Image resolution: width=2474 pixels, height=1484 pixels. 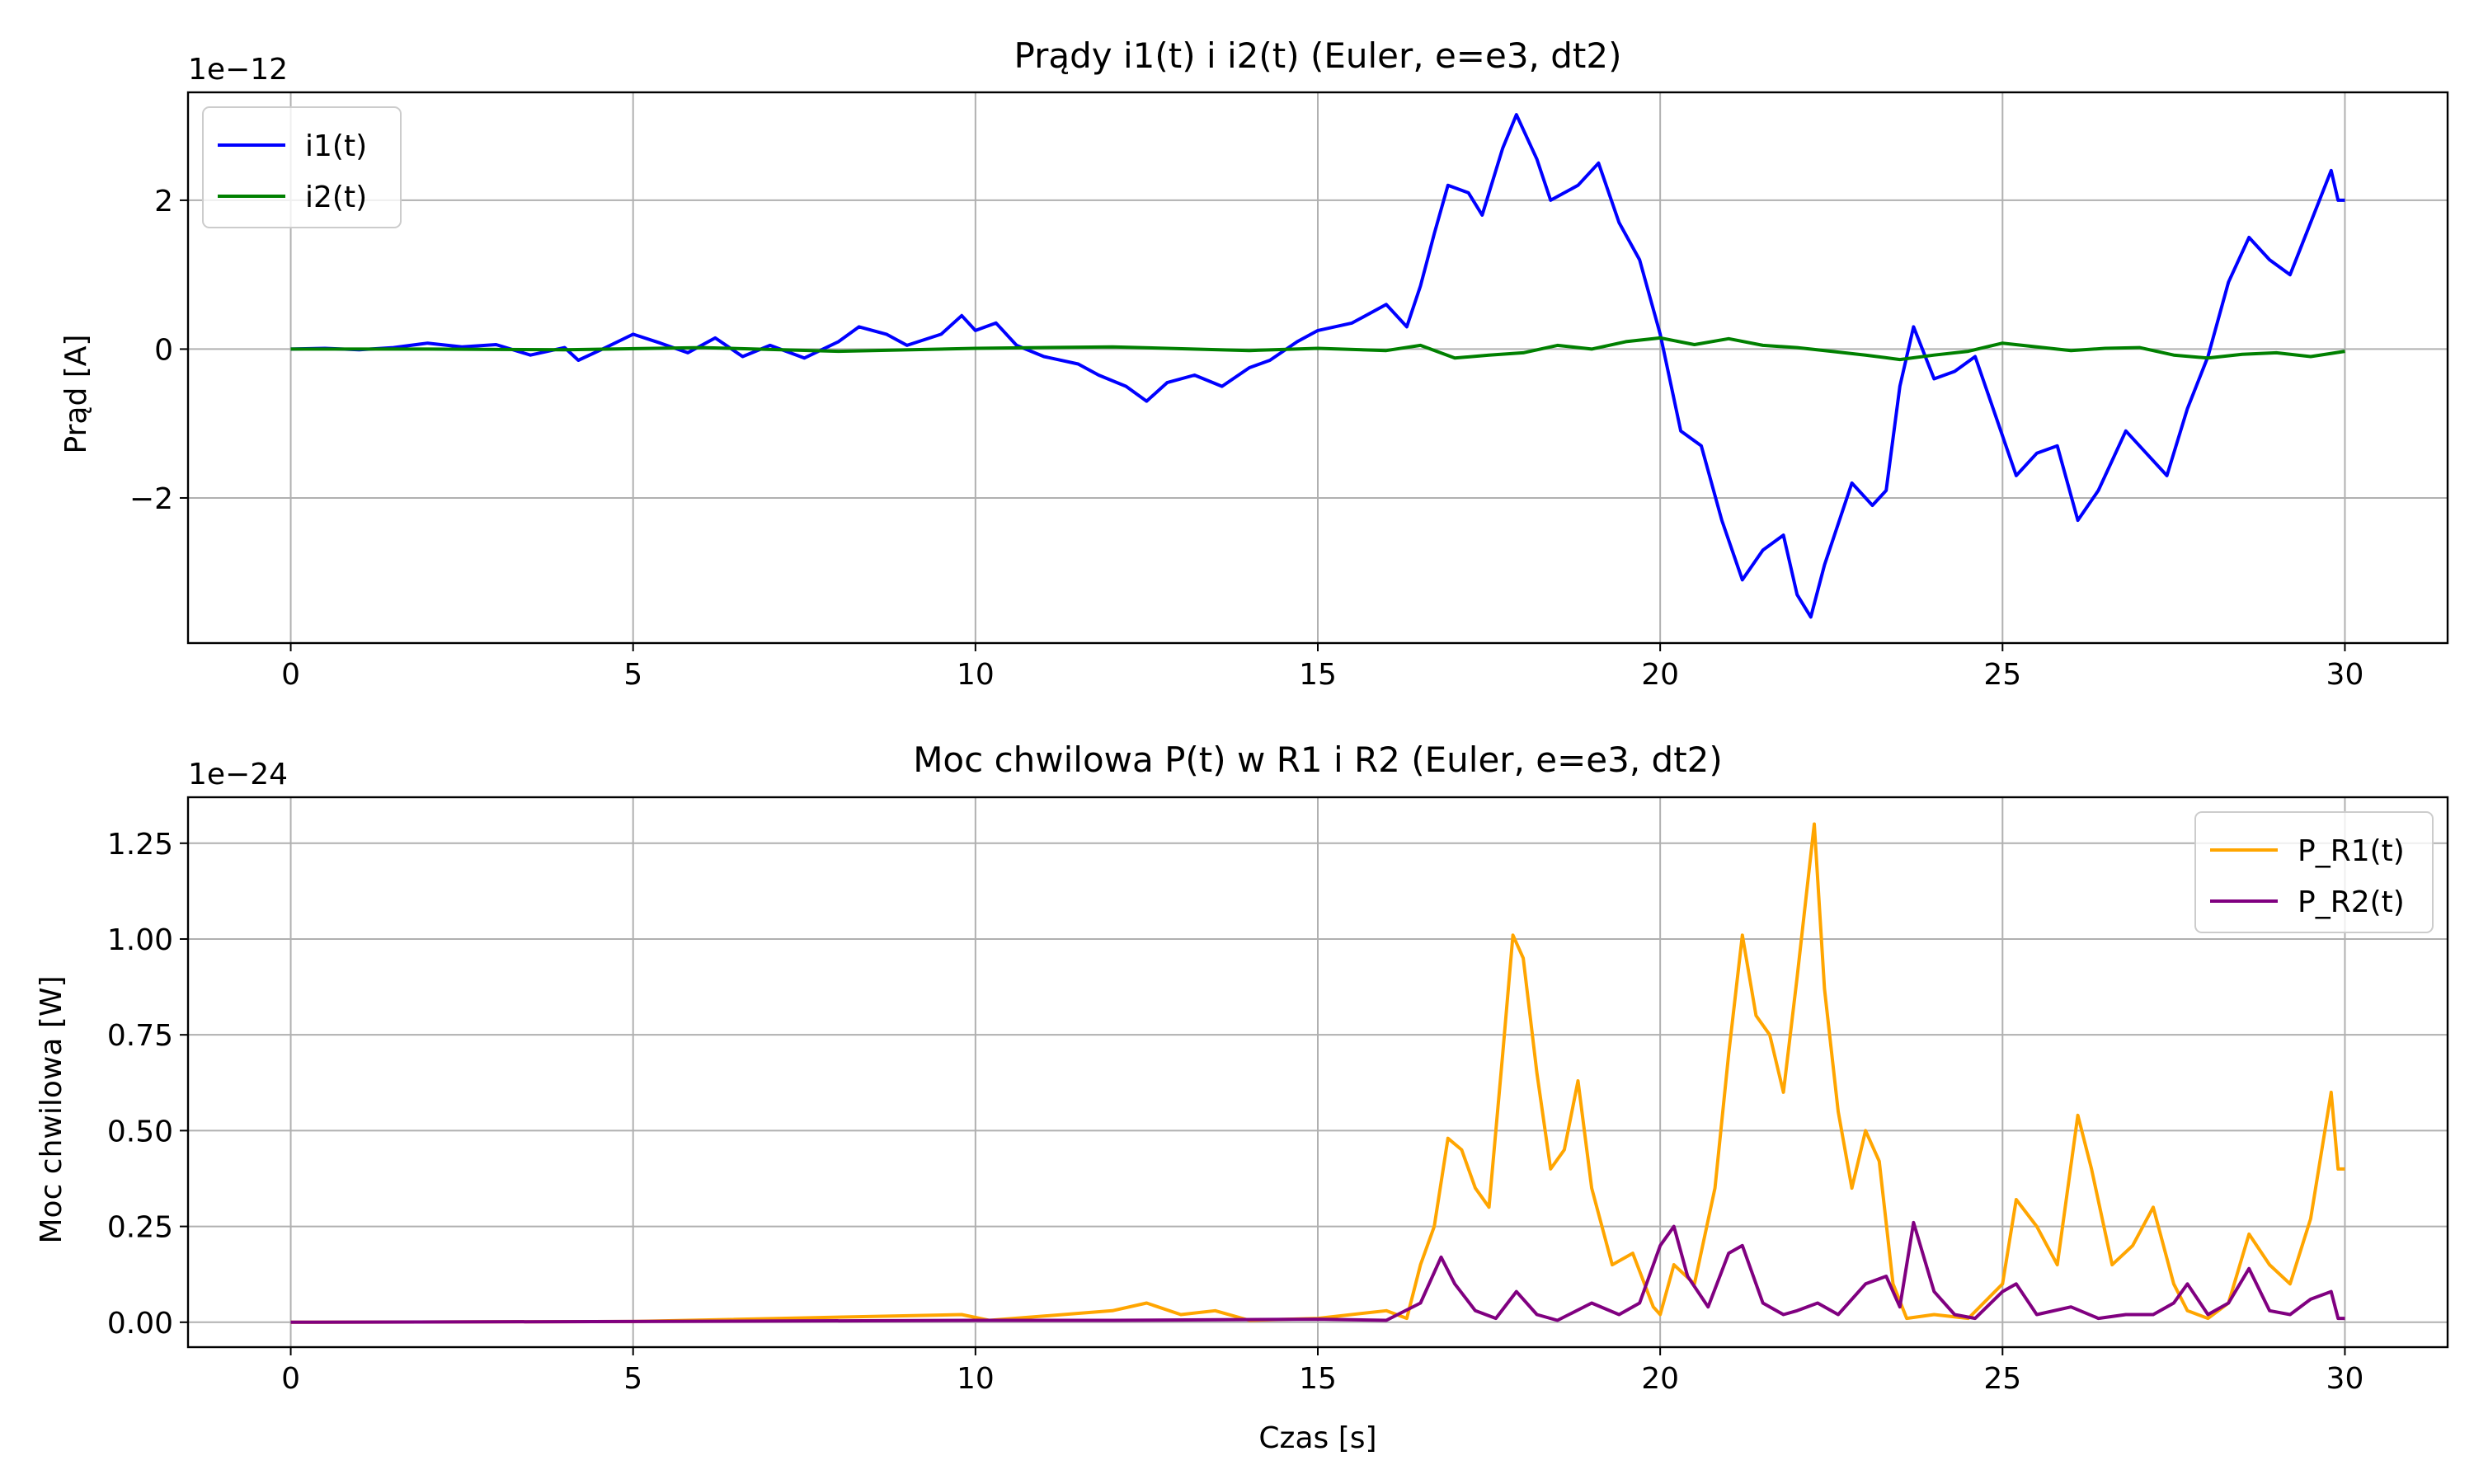 I want to click on power-chart-legend-label: P_R1(t), so click(x=2351, y=851).